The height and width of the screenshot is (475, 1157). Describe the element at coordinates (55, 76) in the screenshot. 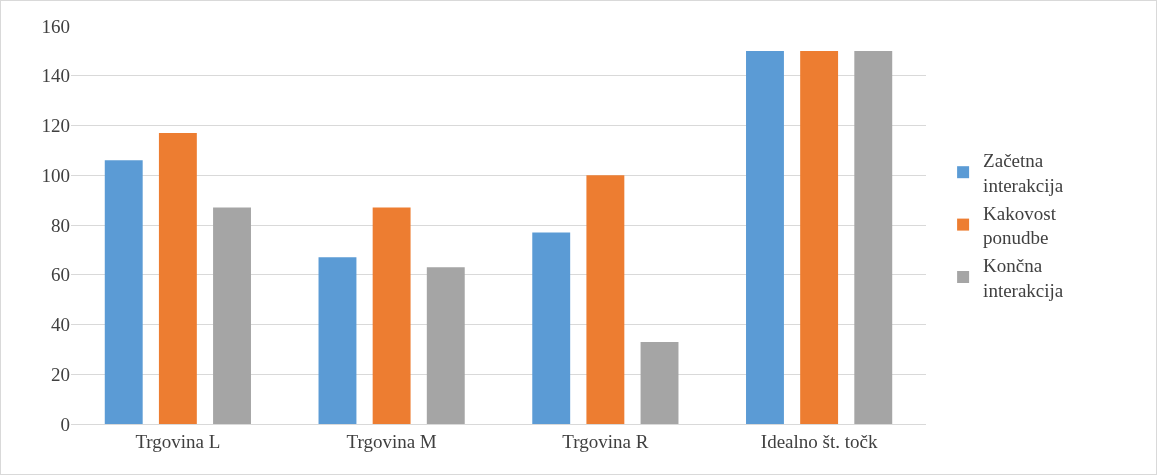

I see `y-tick-label: 140` at that location.